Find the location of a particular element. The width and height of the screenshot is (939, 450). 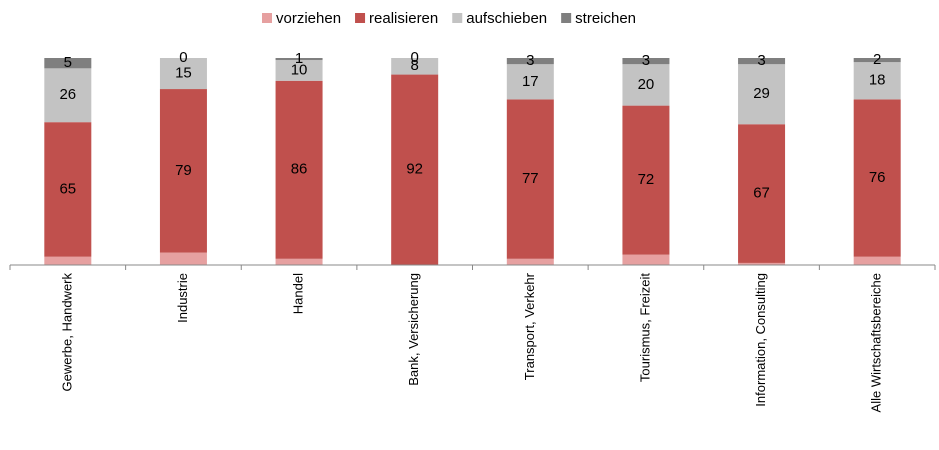

data-label: 65 is located at coordinates (67, 188).